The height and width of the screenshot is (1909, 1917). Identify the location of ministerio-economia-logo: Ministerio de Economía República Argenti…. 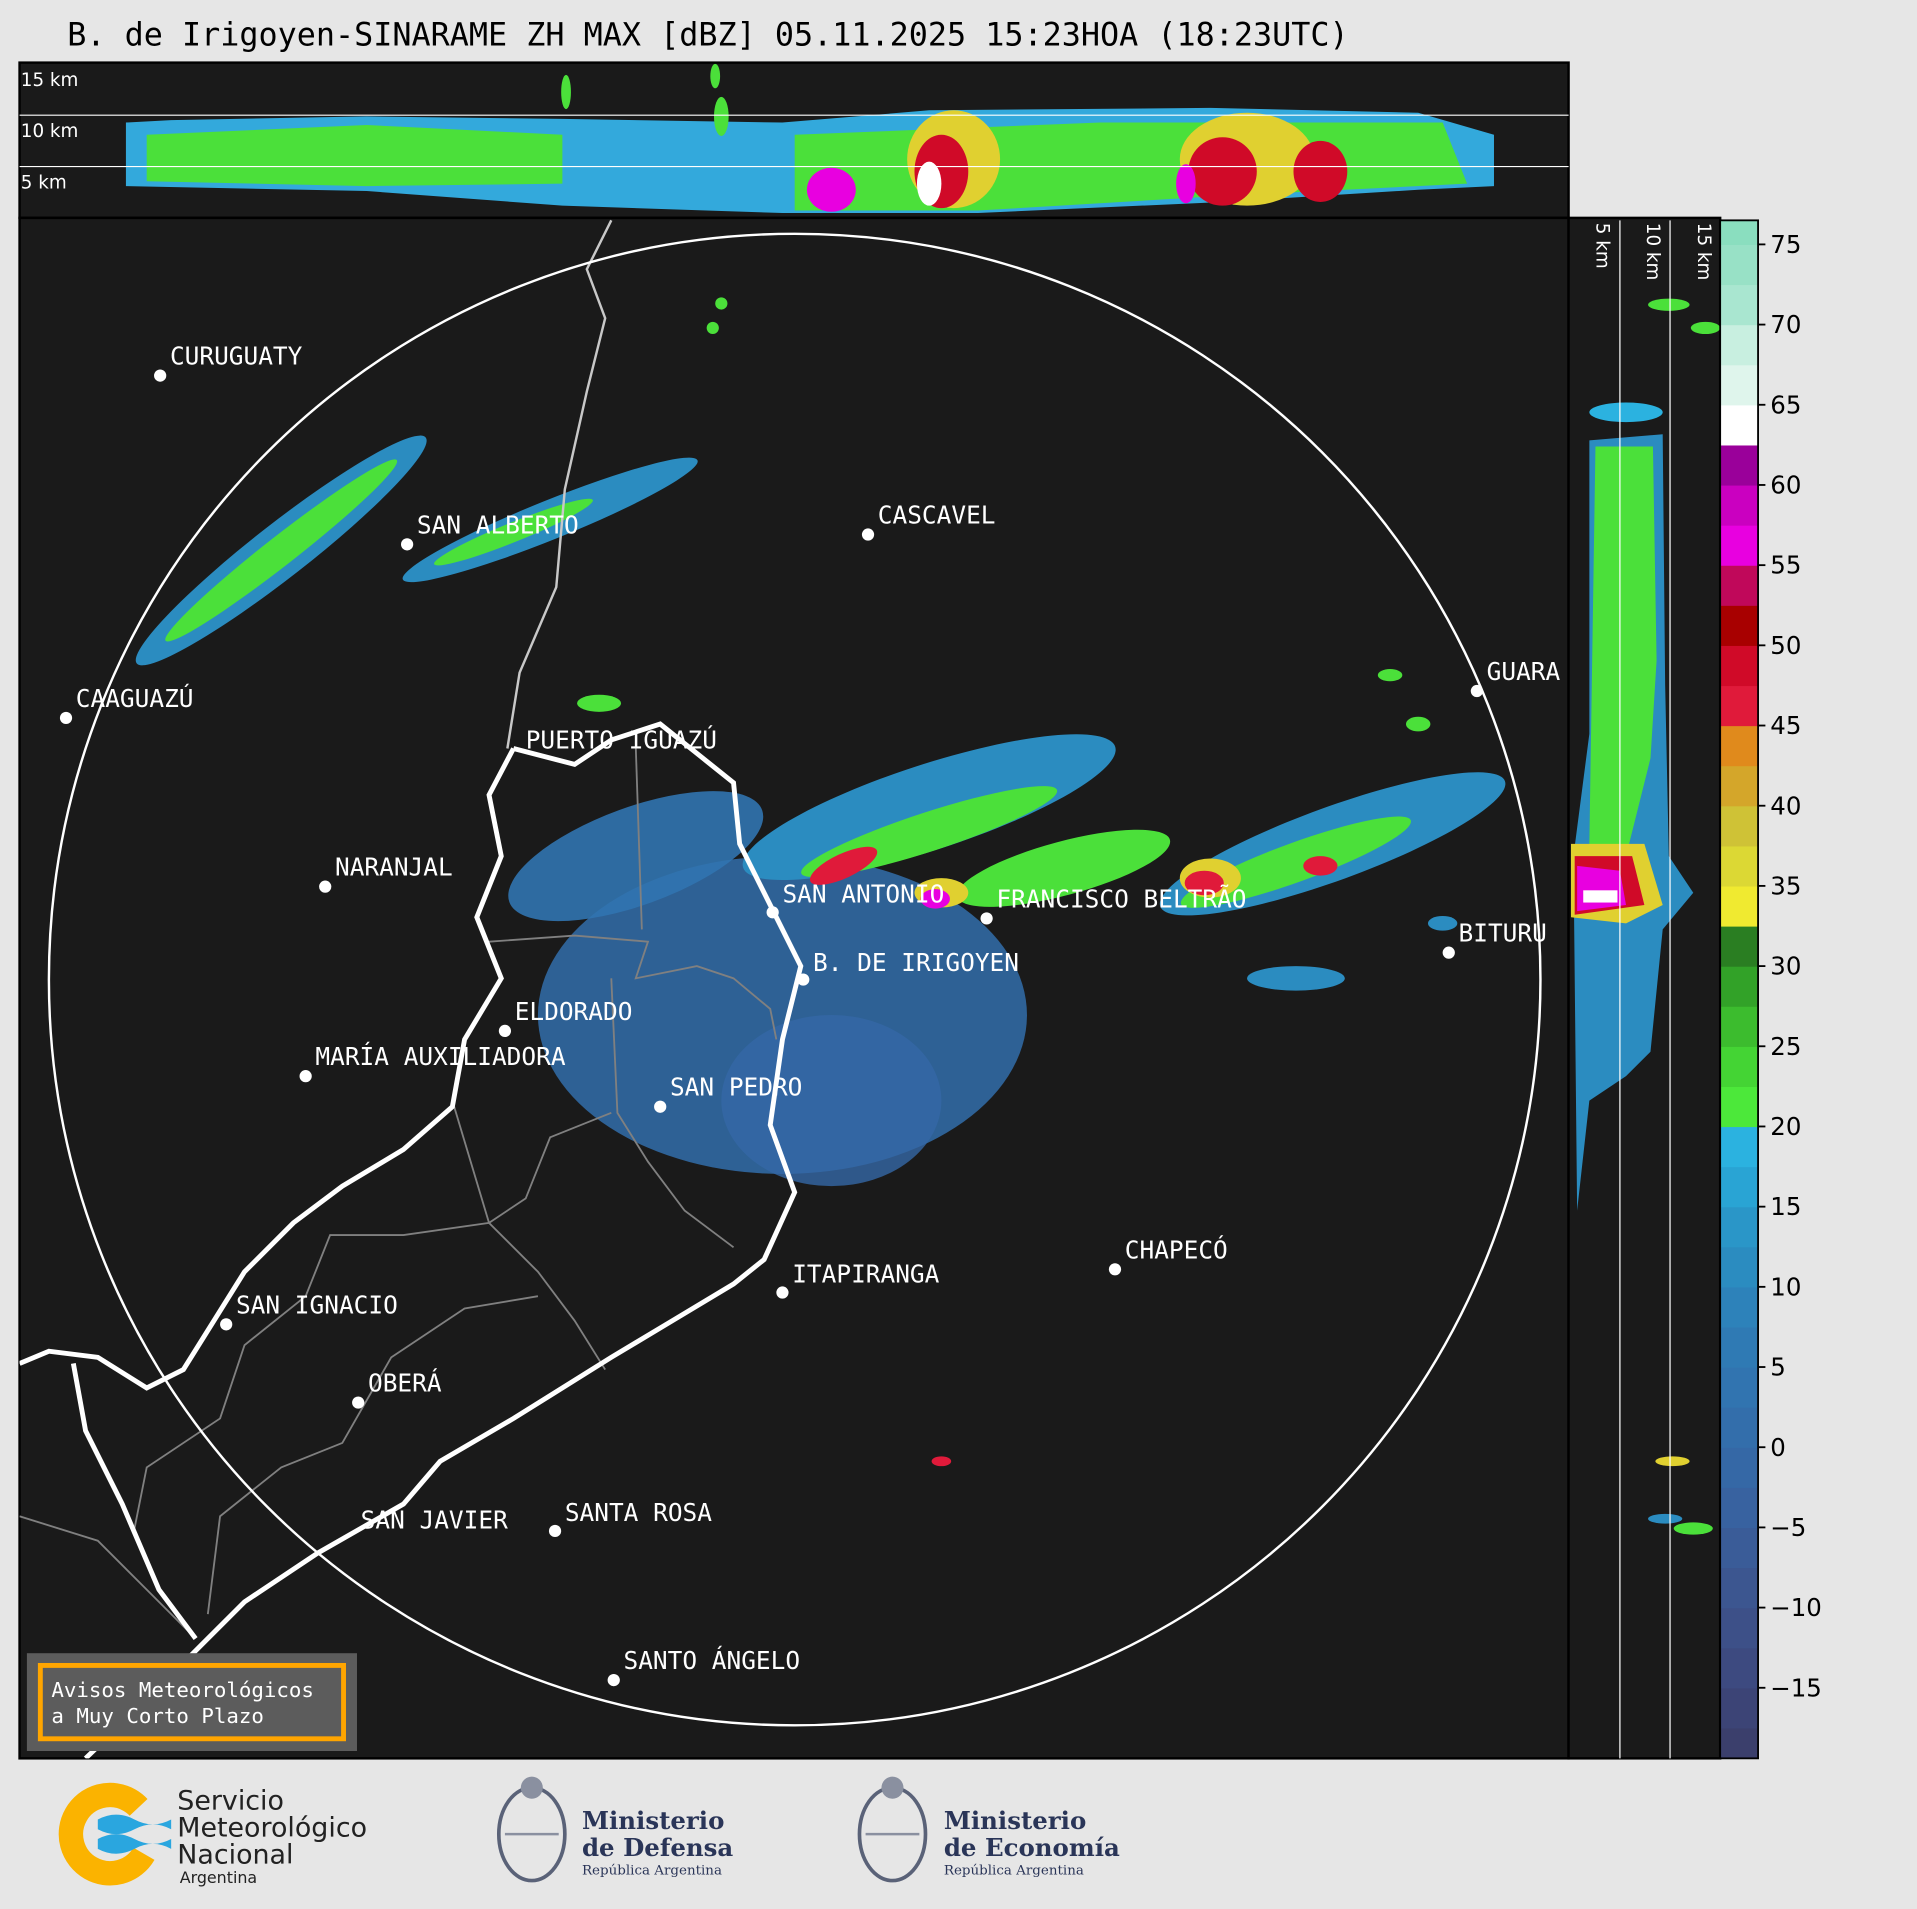
(988, 1829).